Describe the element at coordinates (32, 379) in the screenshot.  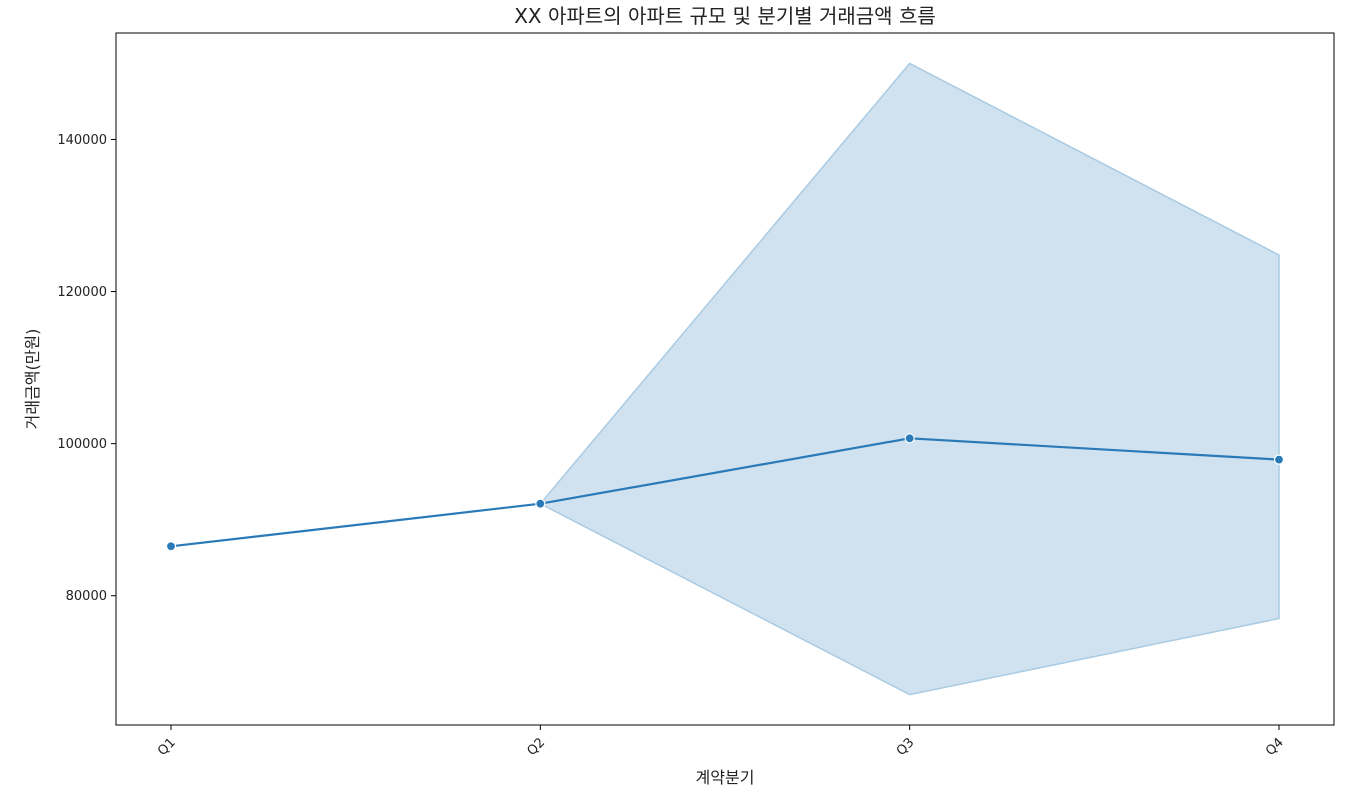
I see `y-axis-label: 거래금액(만원)` at that location.